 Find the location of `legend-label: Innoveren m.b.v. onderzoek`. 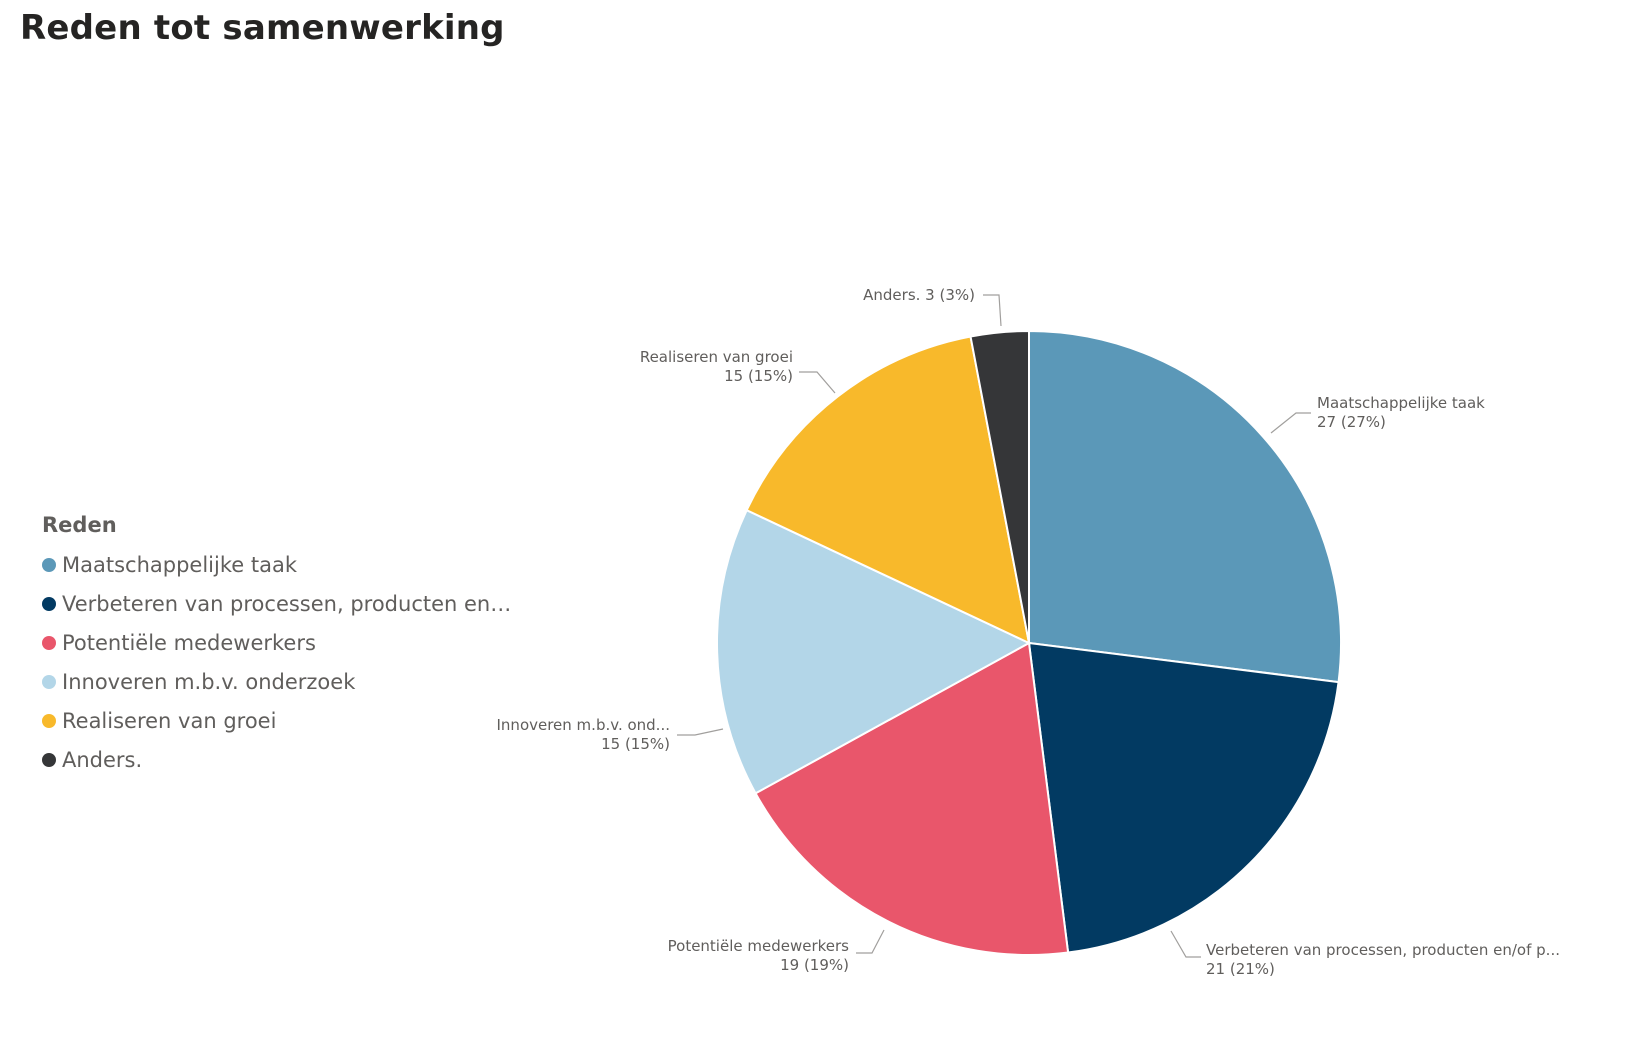

legend-label: Innoveren m.b.v. onderzoek is located at coordinates (209, 681).